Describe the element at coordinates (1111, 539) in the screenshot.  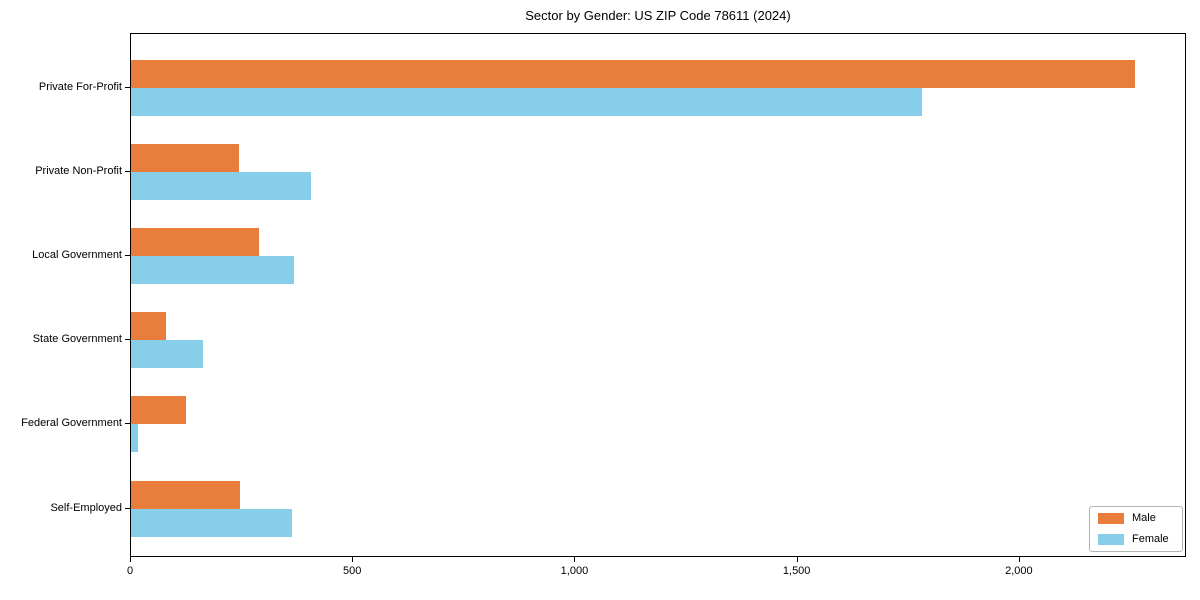
I see `female-series-swatch` at that location.